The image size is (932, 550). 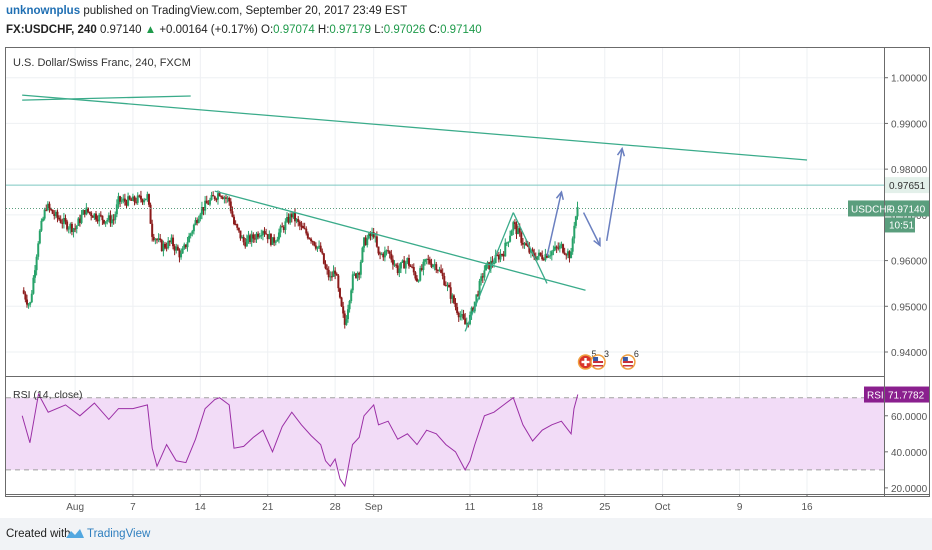 I want to click on bar-countdown: 10:51, so click(x=901, y=225).